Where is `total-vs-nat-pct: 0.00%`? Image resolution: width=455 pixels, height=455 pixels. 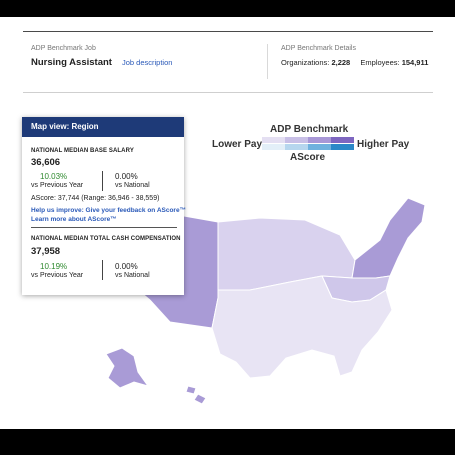
total-vs-nat-pct: 0.00% is located at coordinates (126, 266).